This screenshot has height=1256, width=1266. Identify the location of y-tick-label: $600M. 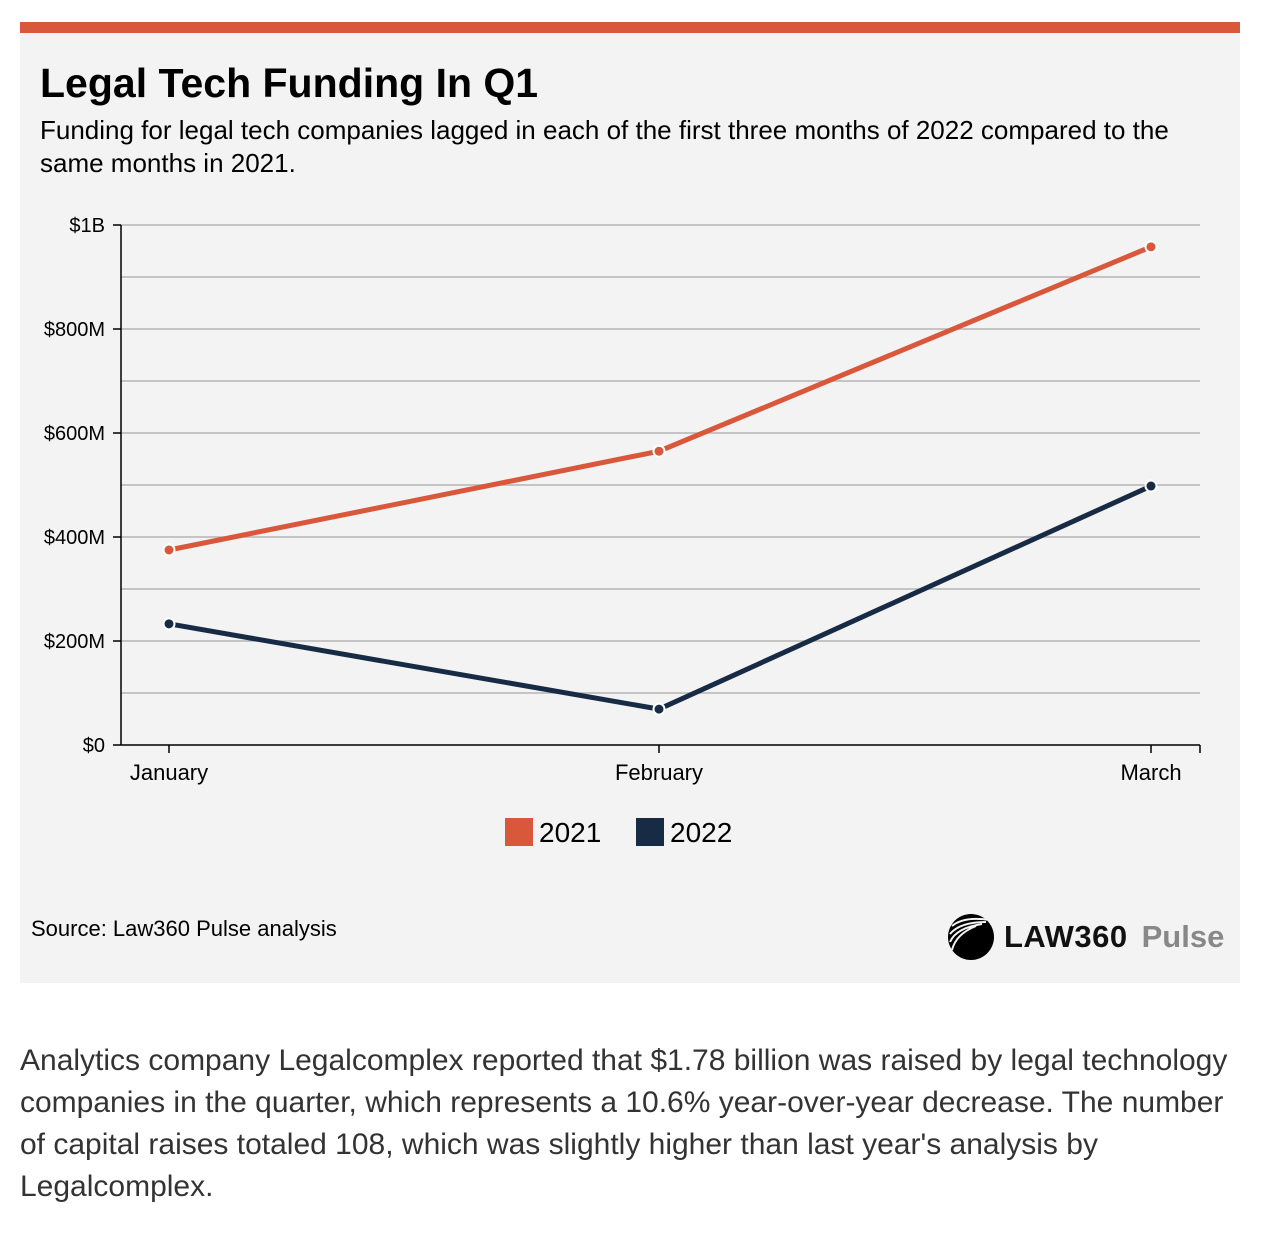
(74, 434).